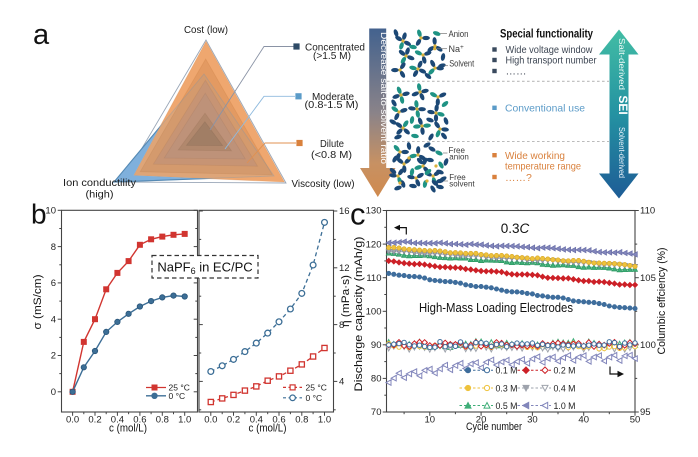  Describe the element at coordinates (565, 388) in the screenshot. I see `svg-text: 0.4 M` at that location.